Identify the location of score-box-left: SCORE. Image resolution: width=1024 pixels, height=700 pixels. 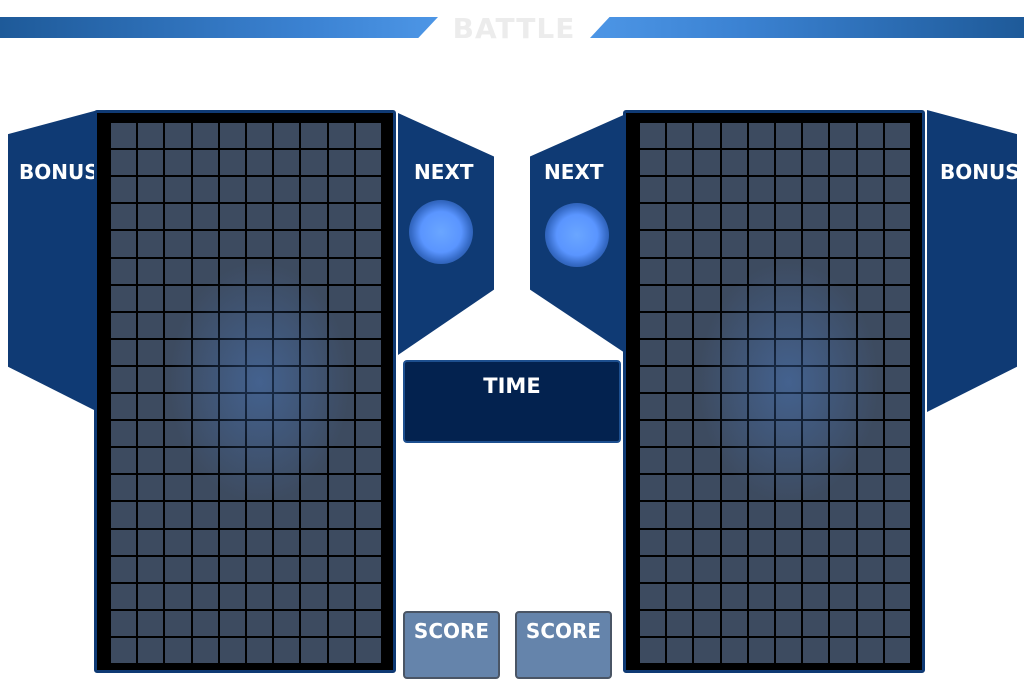
(451, 645).